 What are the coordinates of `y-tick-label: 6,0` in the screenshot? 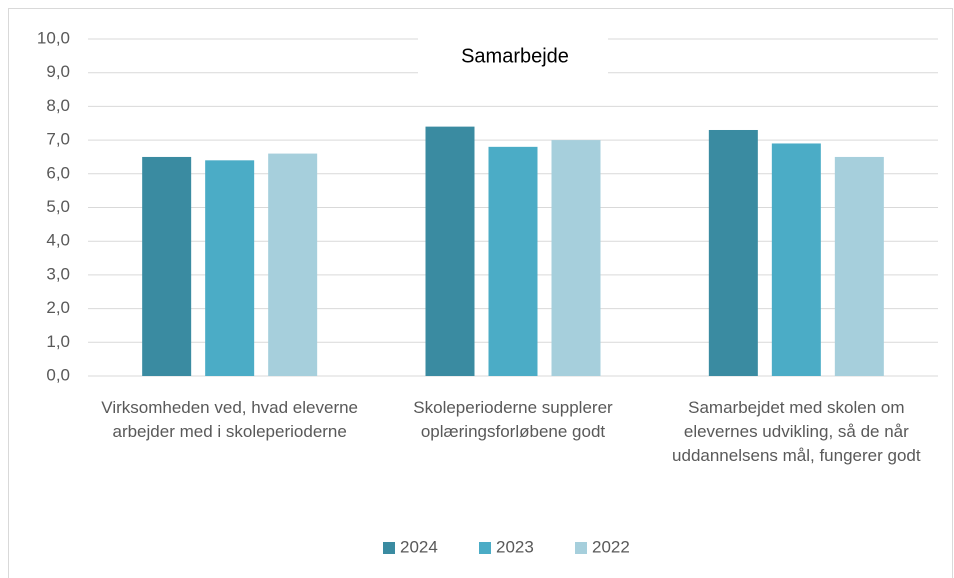 It's located at (58, 172).